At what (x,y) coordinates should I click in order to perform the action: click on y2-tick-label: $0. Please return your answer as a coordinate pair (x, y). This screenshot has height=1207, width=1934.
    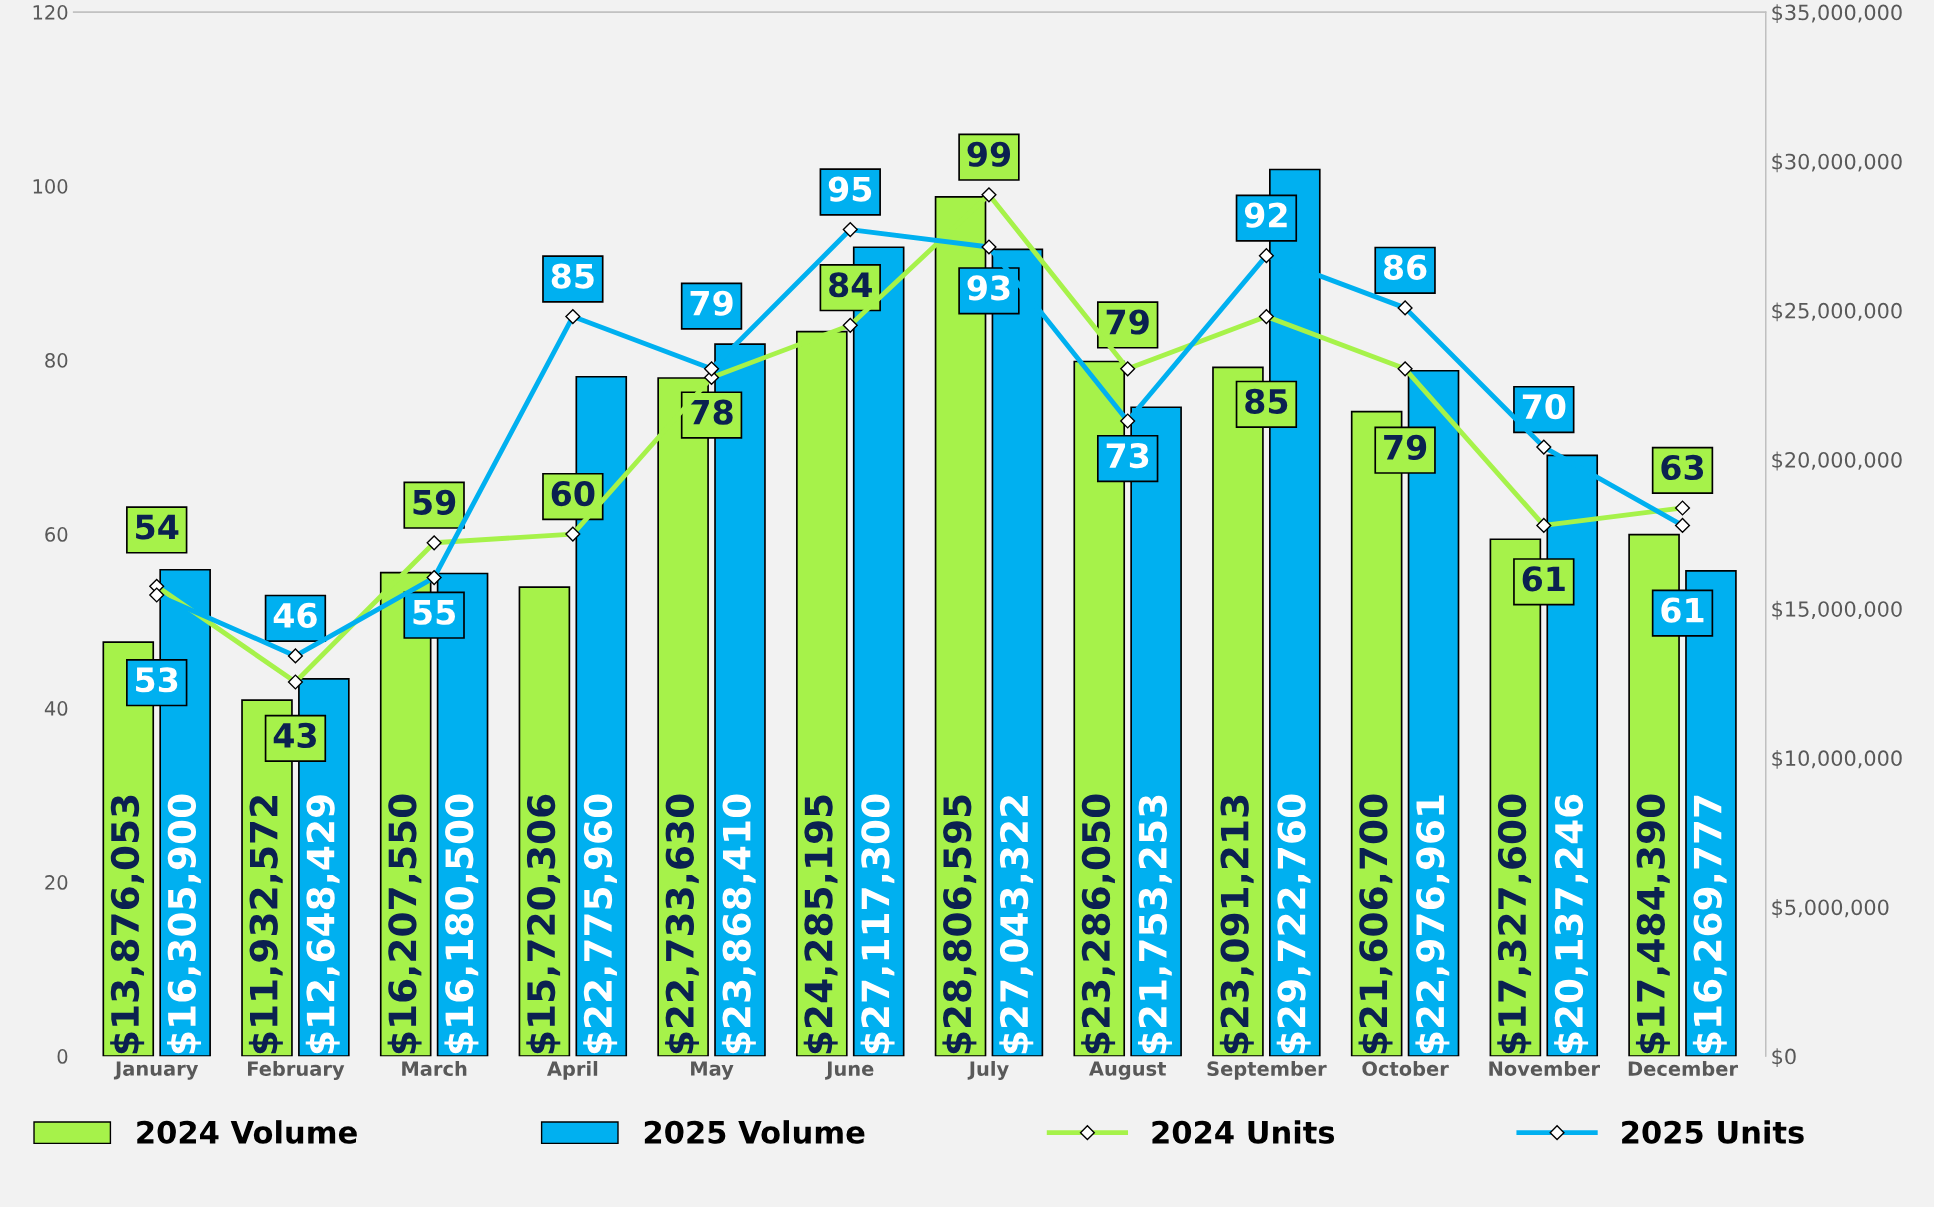
    Looking at the image, I should click on (1784, 1058).